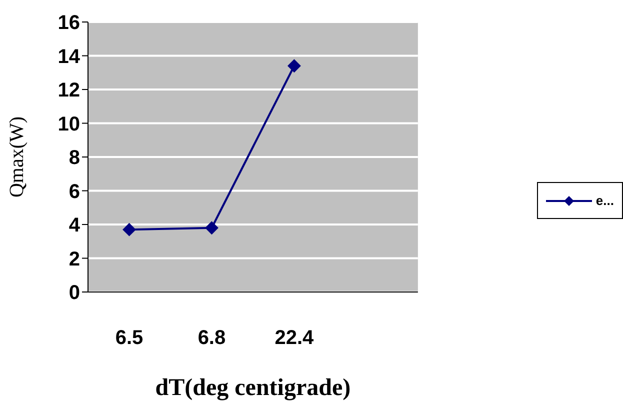 This screenshot has height=401, width=623. I want to click on y-tick-label: 12, so click(69, 91).